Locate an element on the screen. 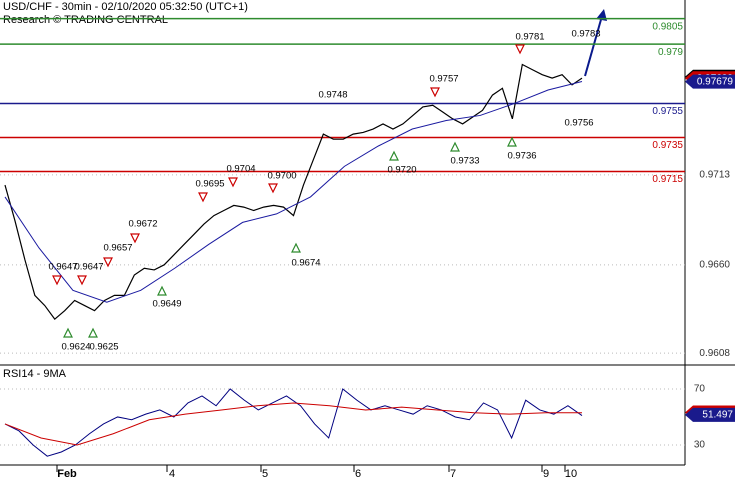  level-label: 0.9805 is located at coordinates (667, 26).